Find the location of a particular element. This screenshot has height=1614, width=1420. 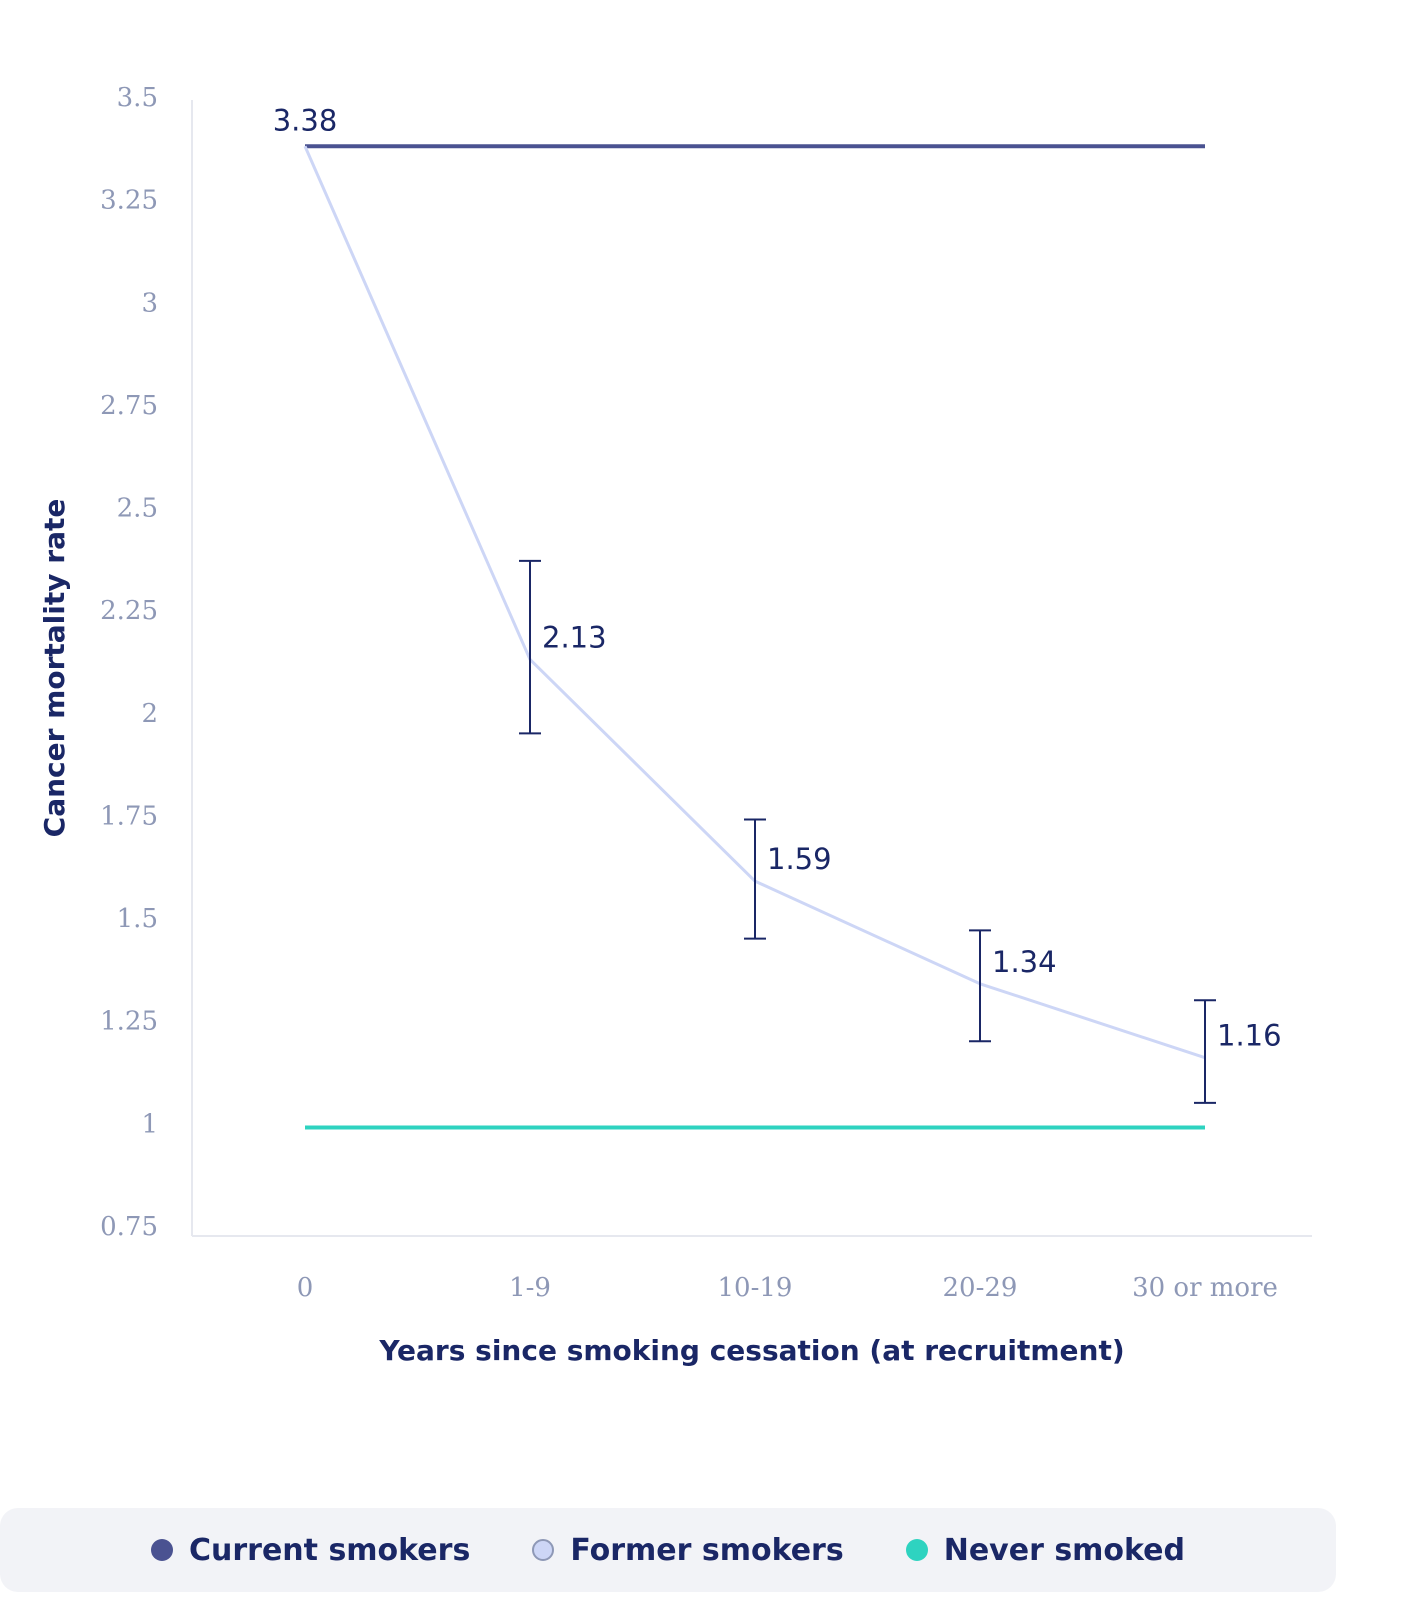

y-tick-label: 3.25 is located at coordinates (129, 201).